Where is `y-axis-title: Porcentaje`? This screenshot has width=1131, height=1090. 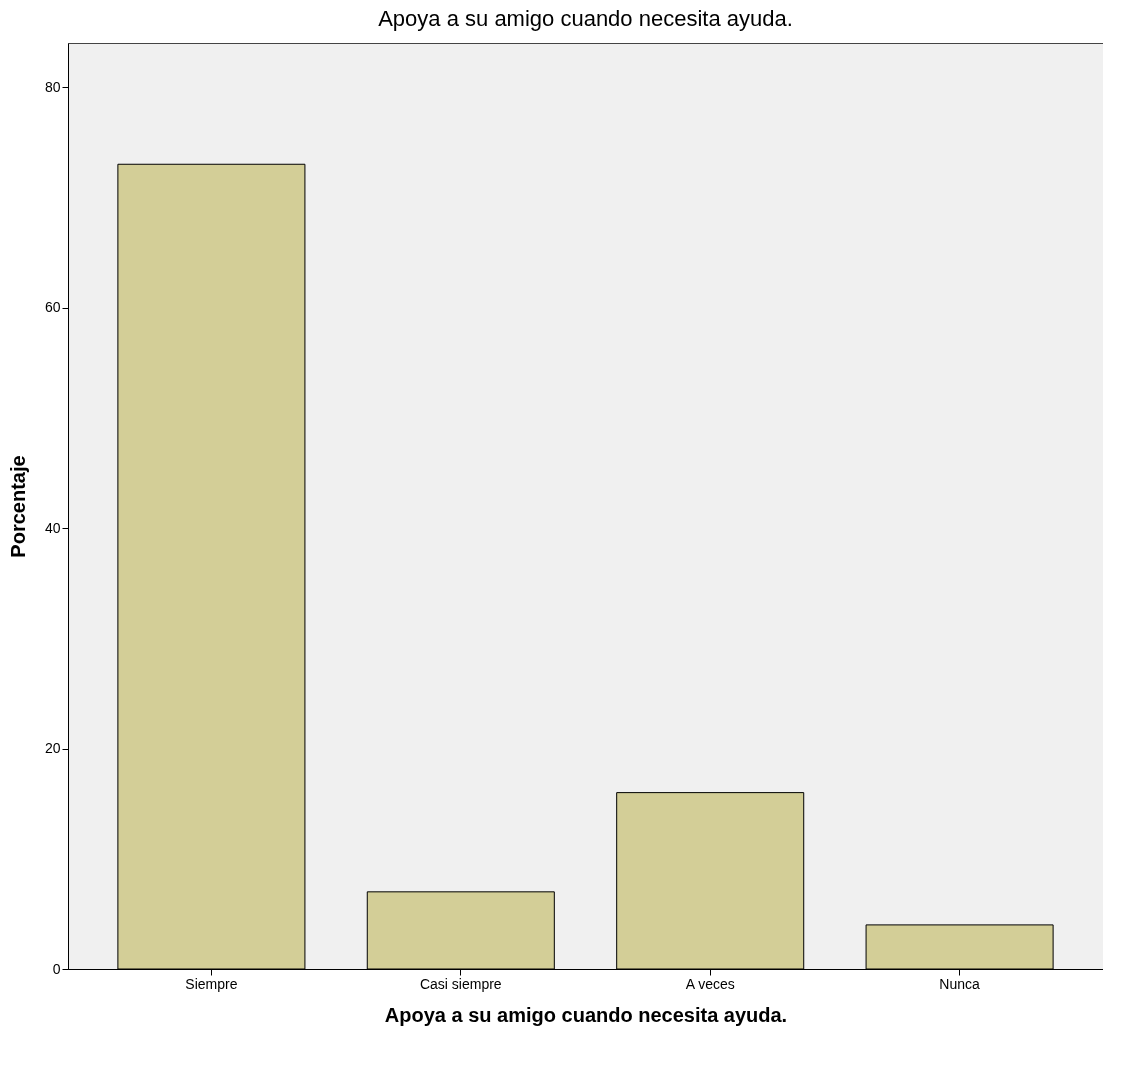 y-axis-title: Porcentaje is located at coordinates (17, 506).